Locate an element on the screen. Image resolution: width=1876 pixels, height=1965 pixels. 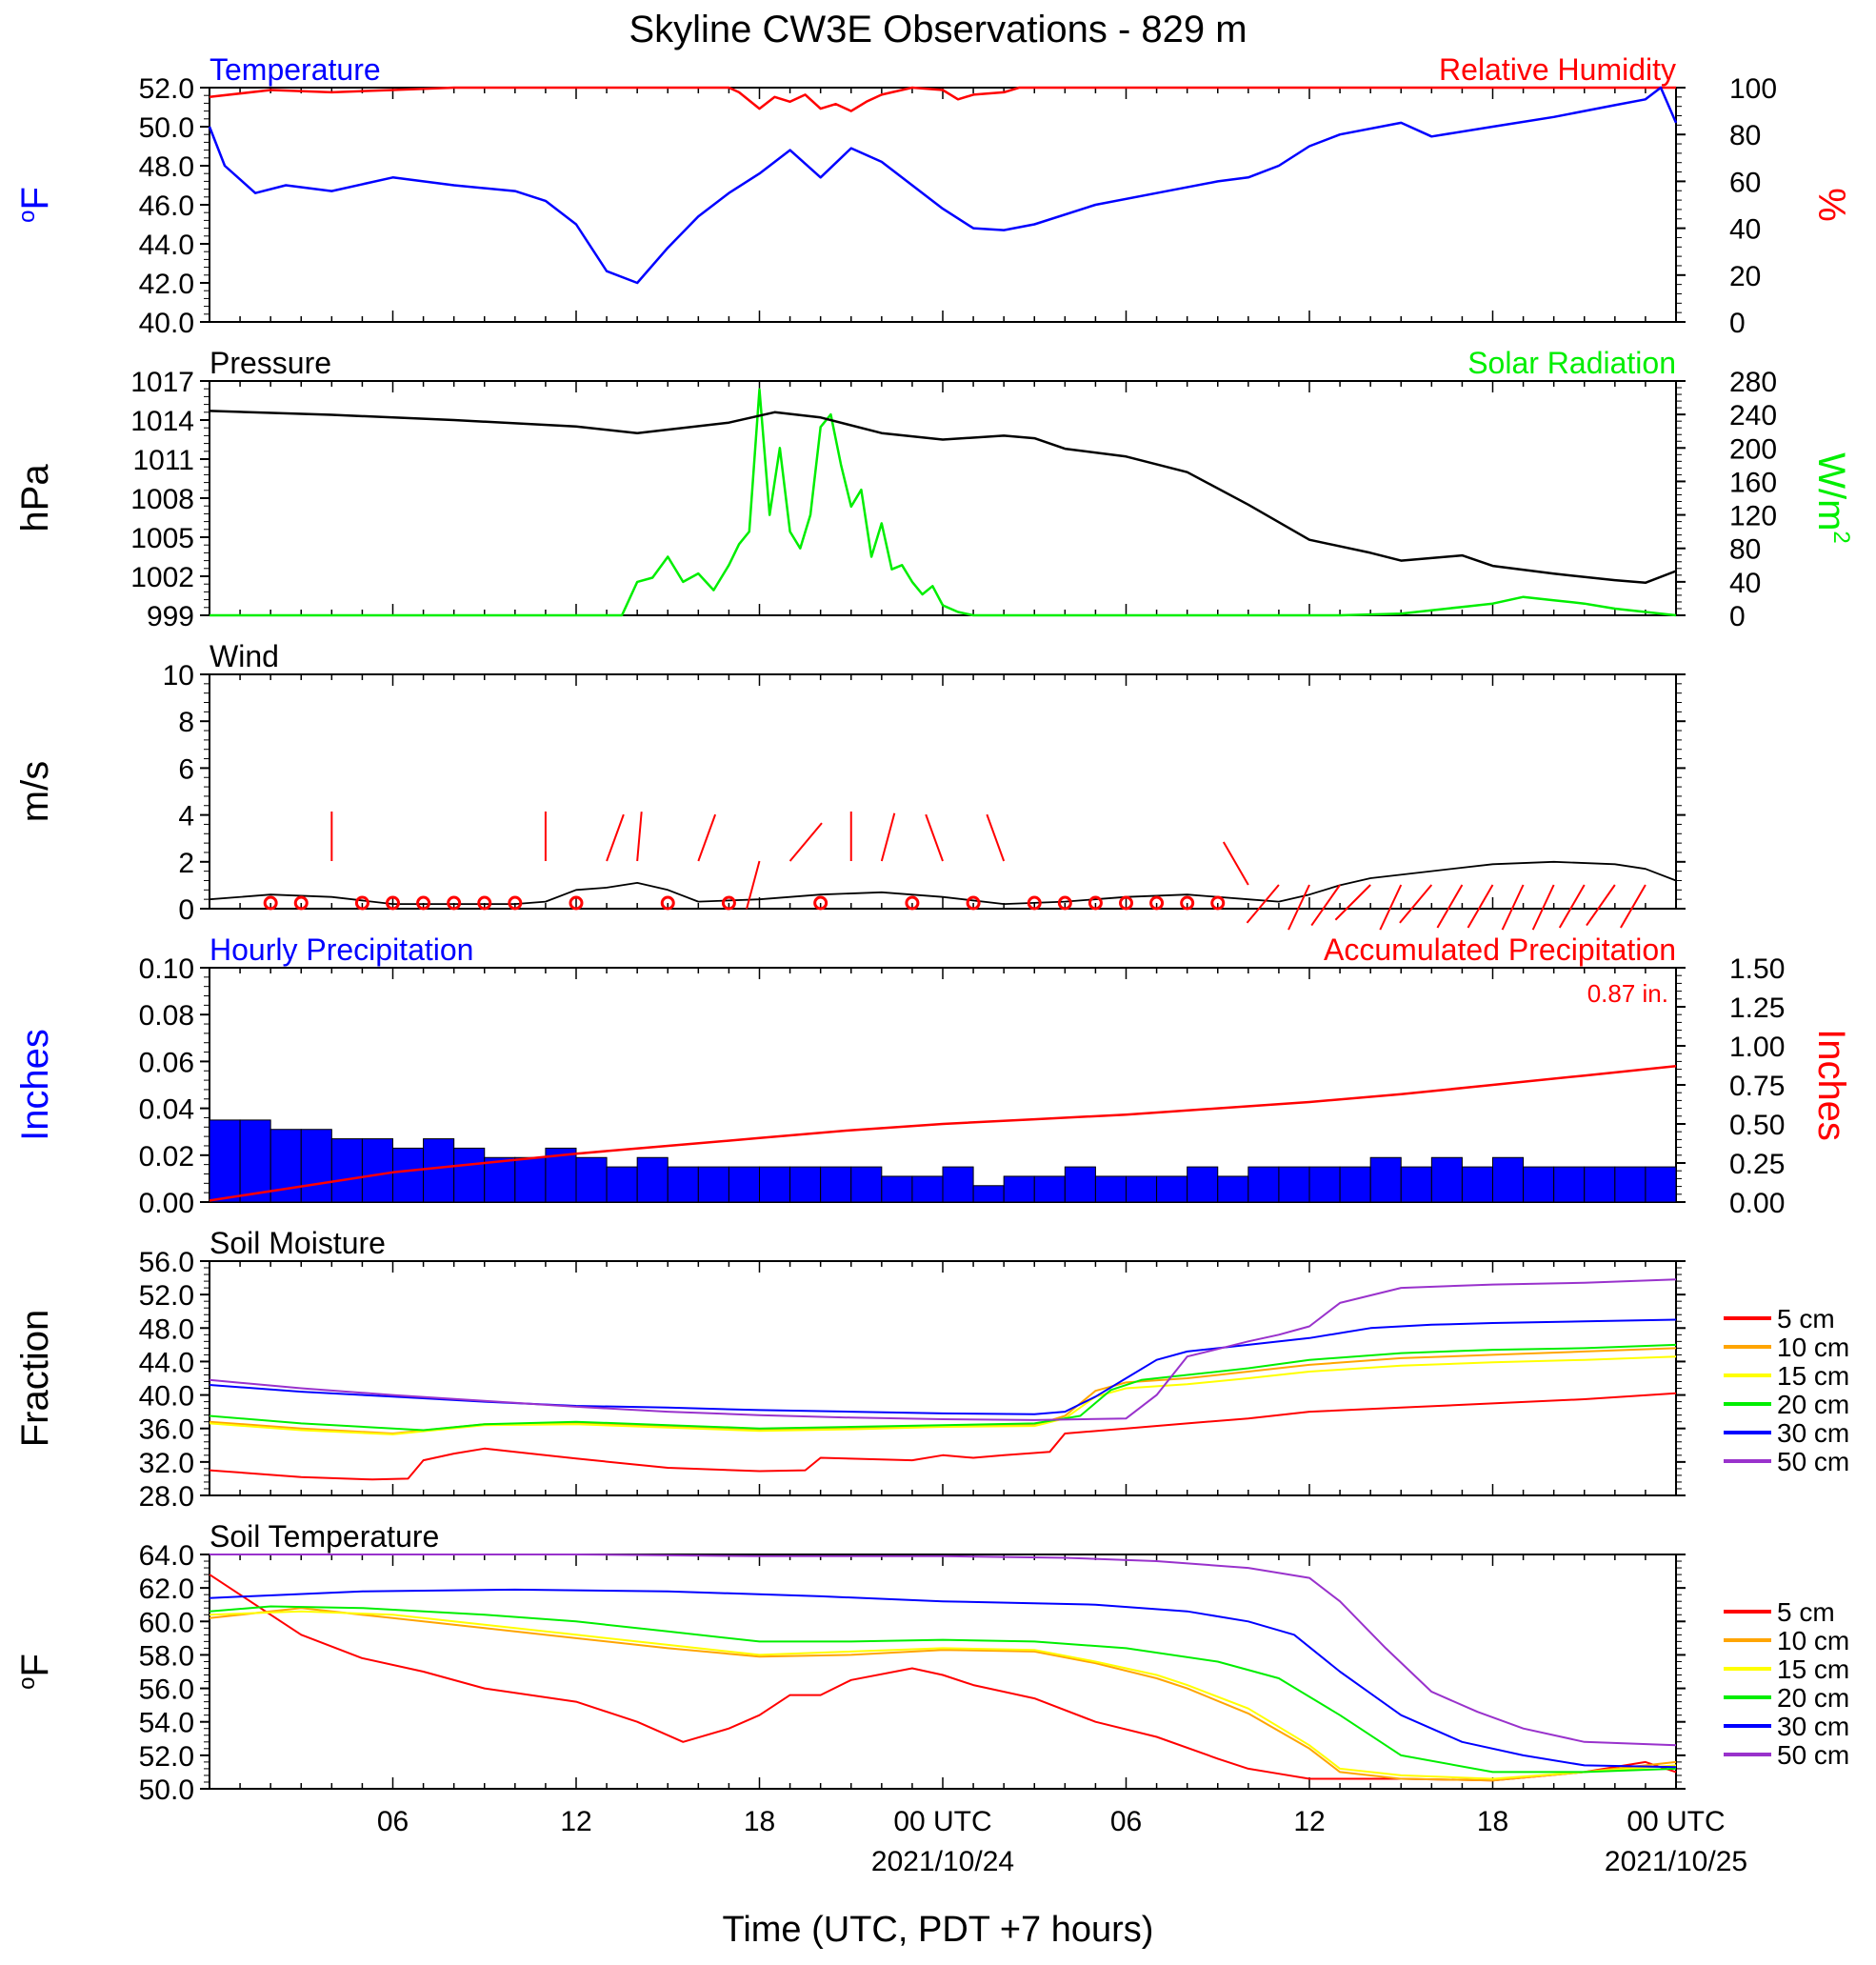
soil-series-d50 is located at coordinates (943, 1650).